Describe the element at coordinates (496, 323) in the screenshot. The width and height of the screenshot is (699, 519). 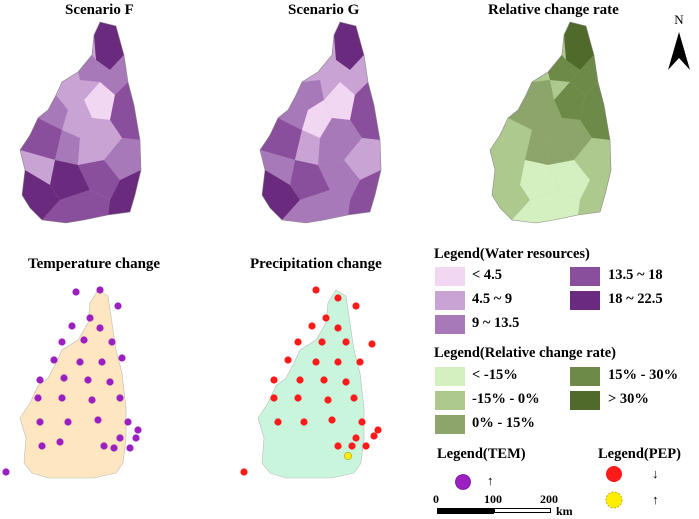
I see `legend-water-label-3: 9 ~ 13.5` at that location.